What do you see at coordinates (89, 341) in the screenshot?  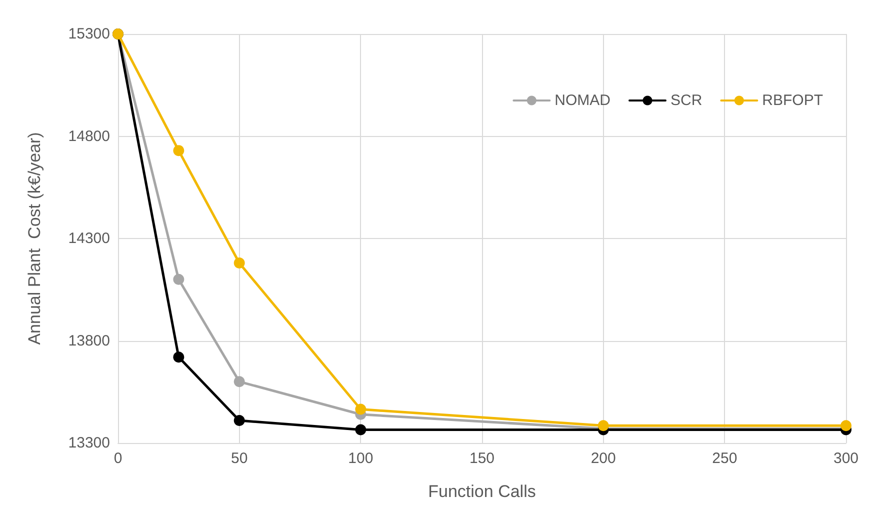 I see `y-tick-label: 13800` at bounding box center [89, 341].